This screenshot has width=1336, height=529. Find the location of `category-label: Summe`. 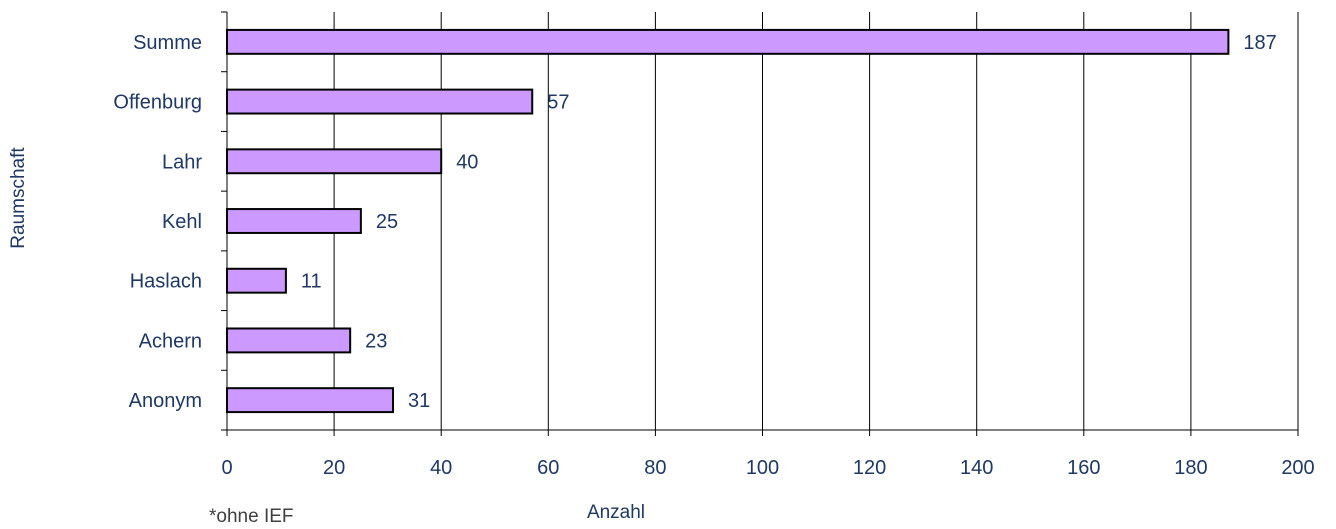

category-label: Summe is located at coordinates (167, 43).